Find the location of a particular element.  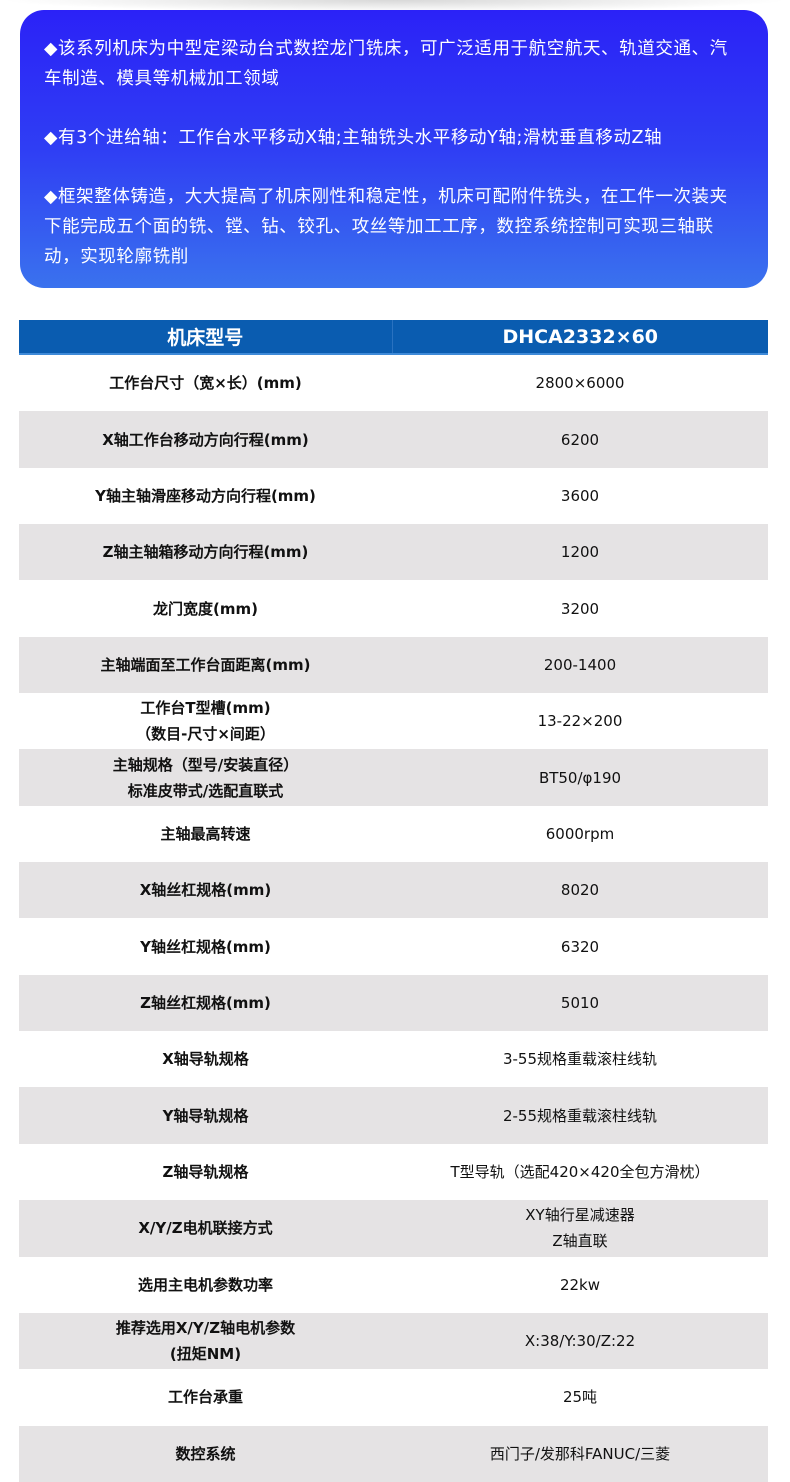

spec-value-line: 3200 is located at coordinates (580, 608).